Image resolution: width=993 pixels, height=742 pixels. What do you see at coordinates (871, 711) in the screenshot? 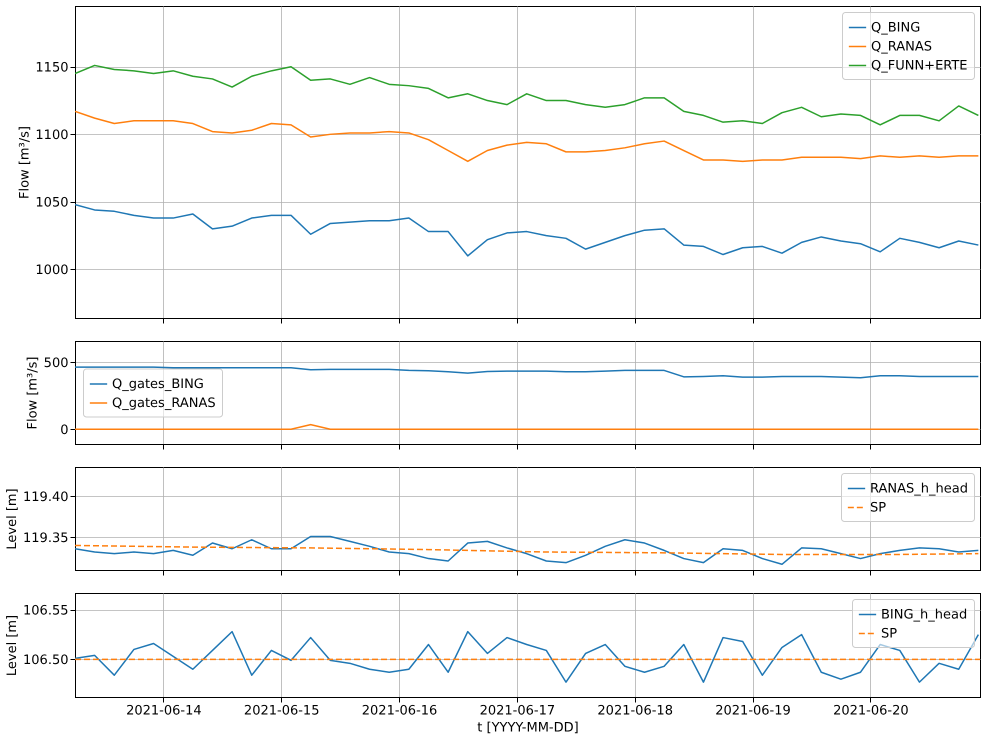
I see `x-tick-label: 2021-06-20` at bounding box center [871, 711].